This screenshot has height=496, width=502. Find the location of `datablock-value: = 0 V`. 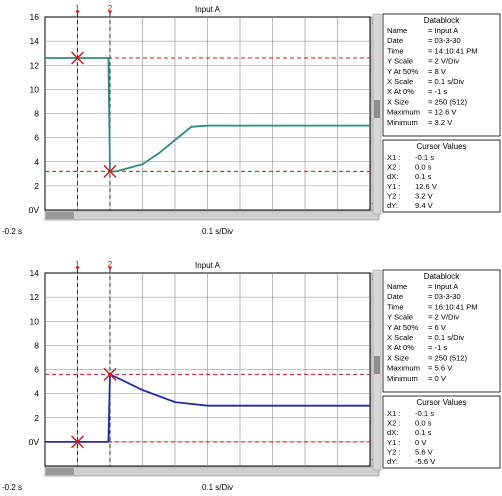

datablock-value: = 0 V is located at coordinates (437, 378).